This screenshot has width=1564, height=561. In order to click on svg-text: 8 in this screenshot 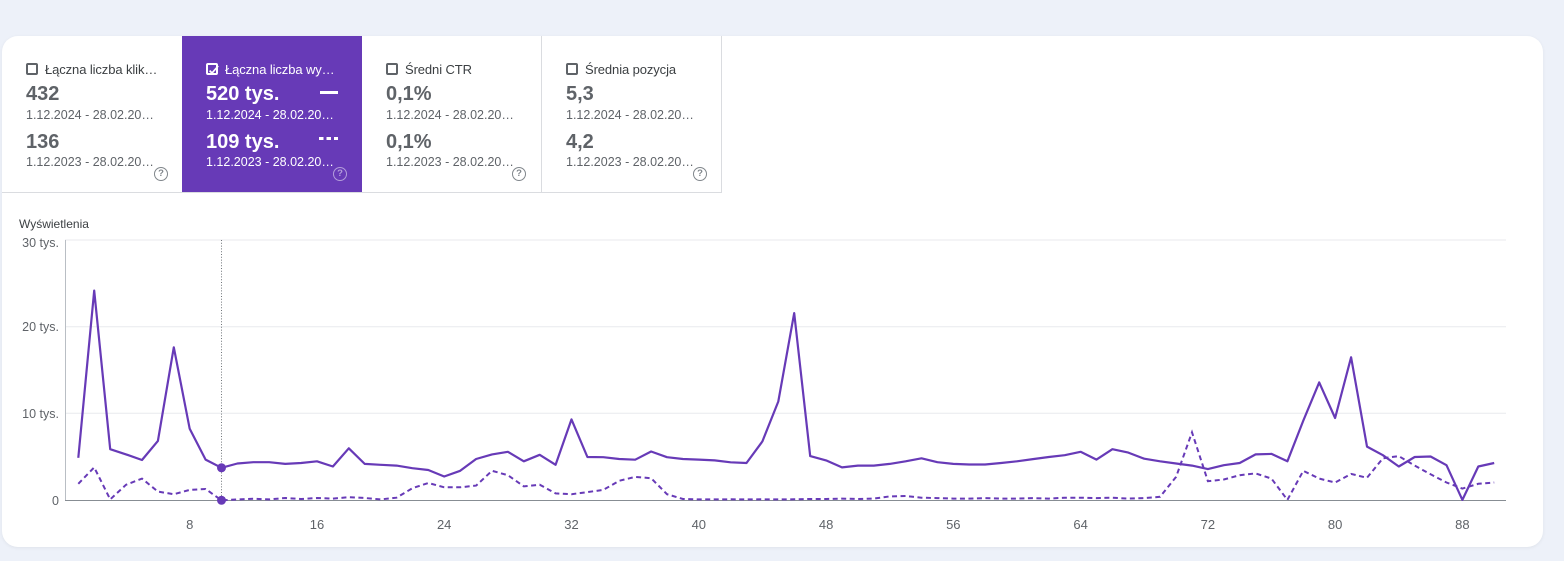, I will do `click(189, 524)`.